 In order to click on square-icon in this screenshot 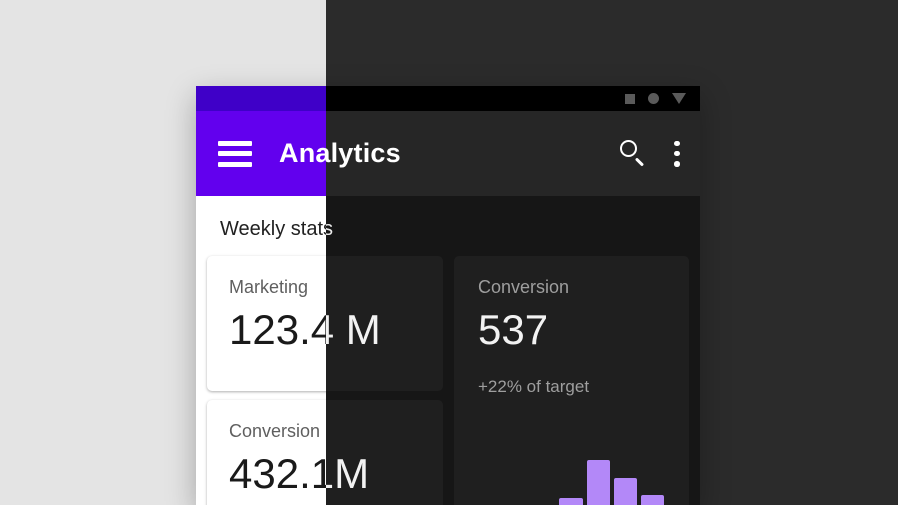, I will do `click(630, 98)`.